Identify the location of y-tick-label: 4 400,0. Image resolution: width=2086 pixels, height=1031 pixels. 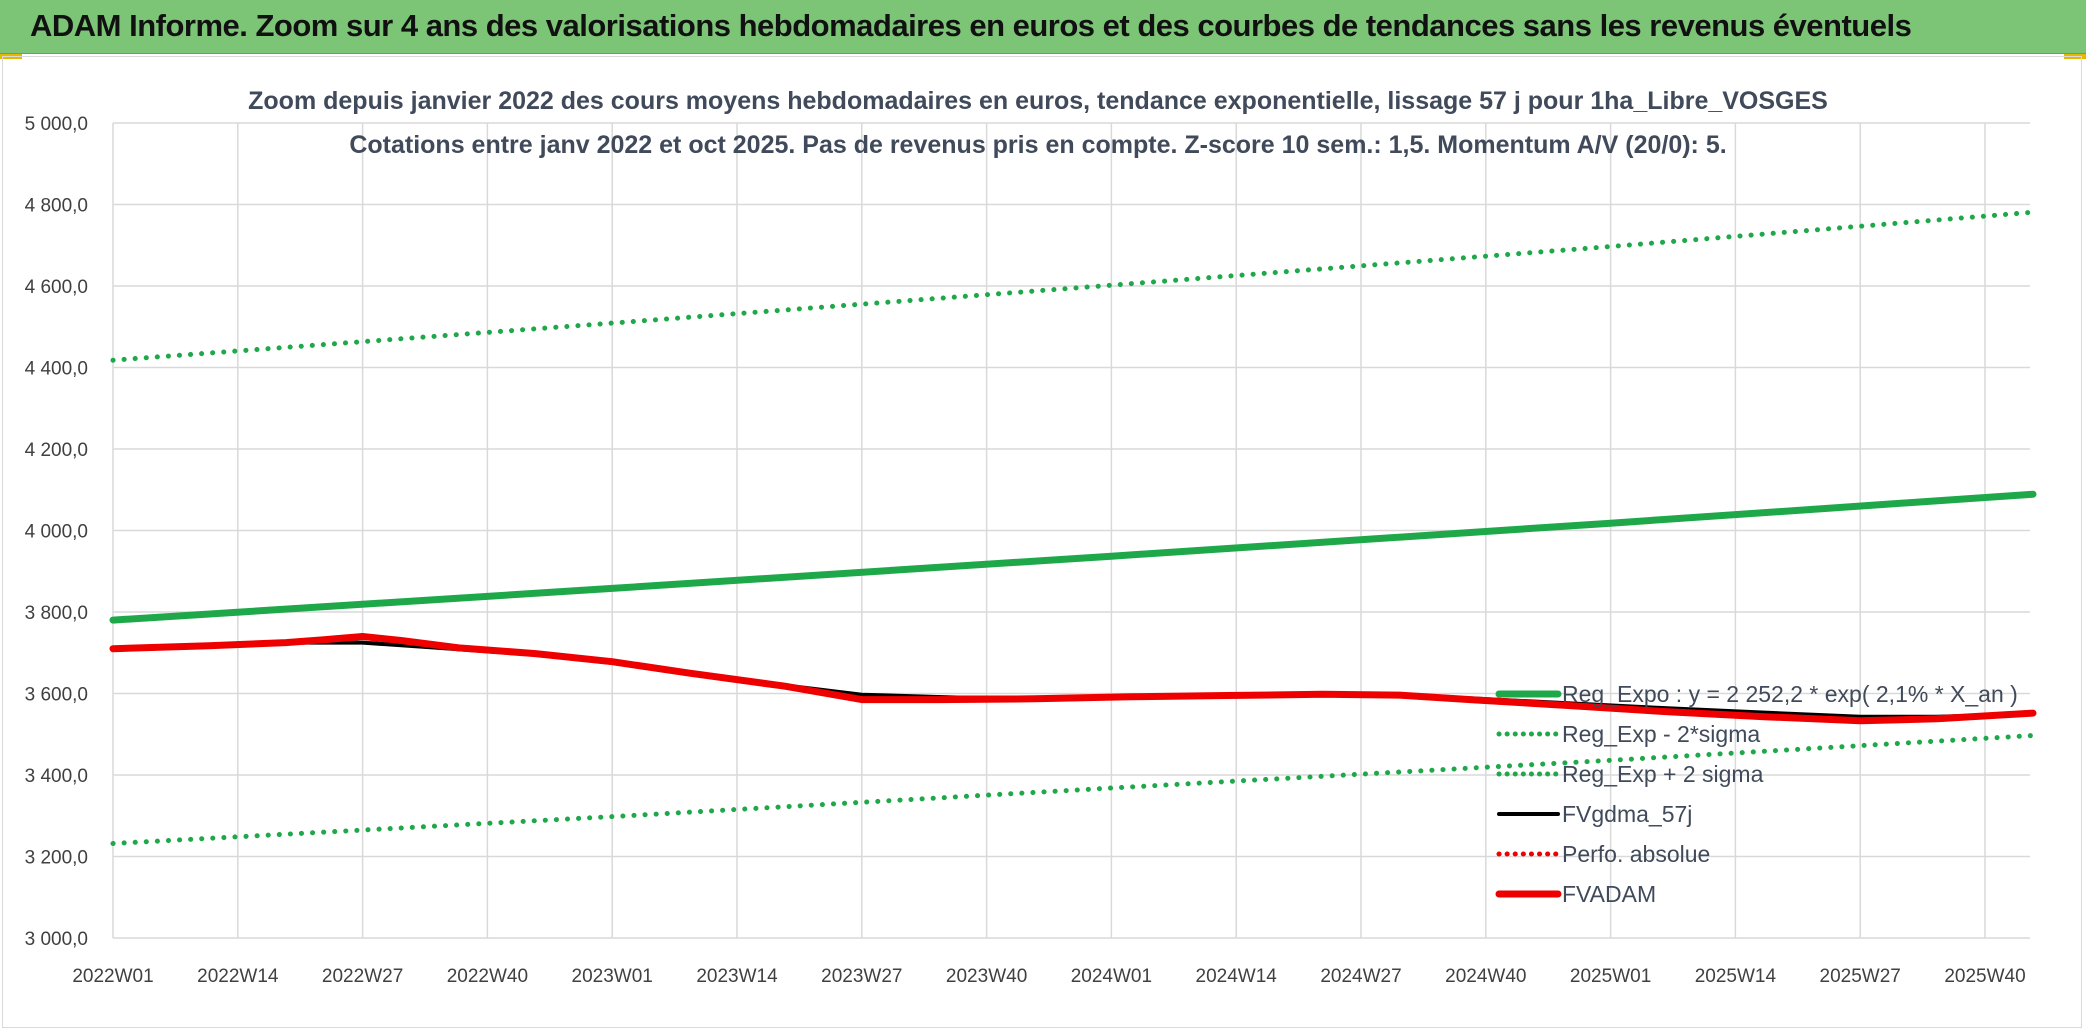
(56, 369).